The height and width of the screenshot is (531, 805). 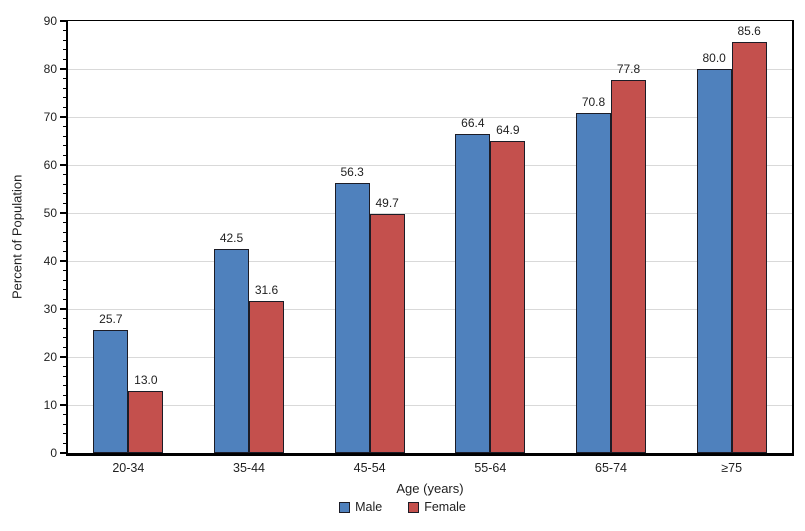 What do you see at coordinates (17, 237) in the screenshot?
I see `y-axis-title: Percent of Population` at bounding box center [17, 237].